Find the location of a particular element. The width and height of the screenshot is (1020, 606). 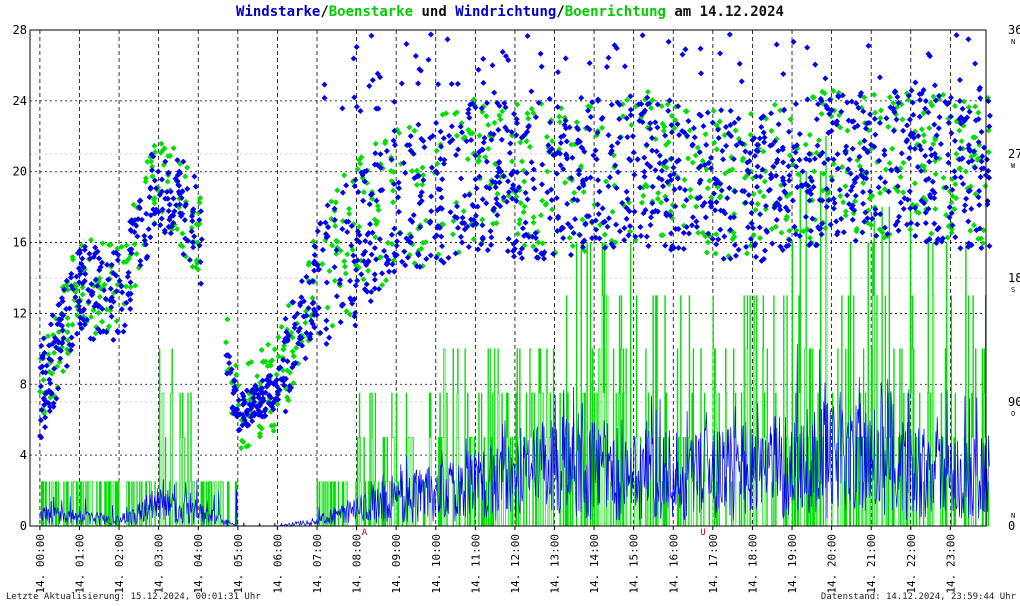

x-tick-label-8: 14. 08:00 is located at coordinates (357, 564).